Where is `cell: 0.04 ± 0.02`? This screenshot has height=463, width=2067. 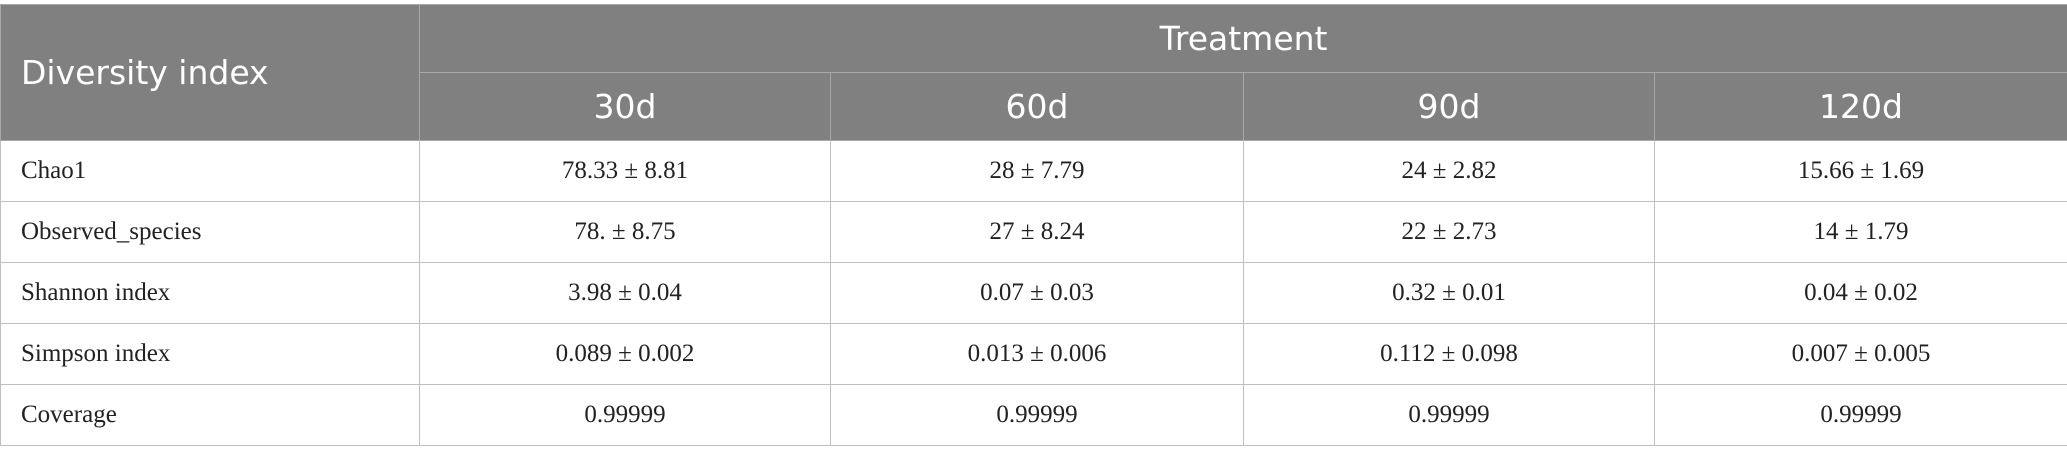 cell: 0.04 ± 0.02 is located at coordinates (1860, 293).